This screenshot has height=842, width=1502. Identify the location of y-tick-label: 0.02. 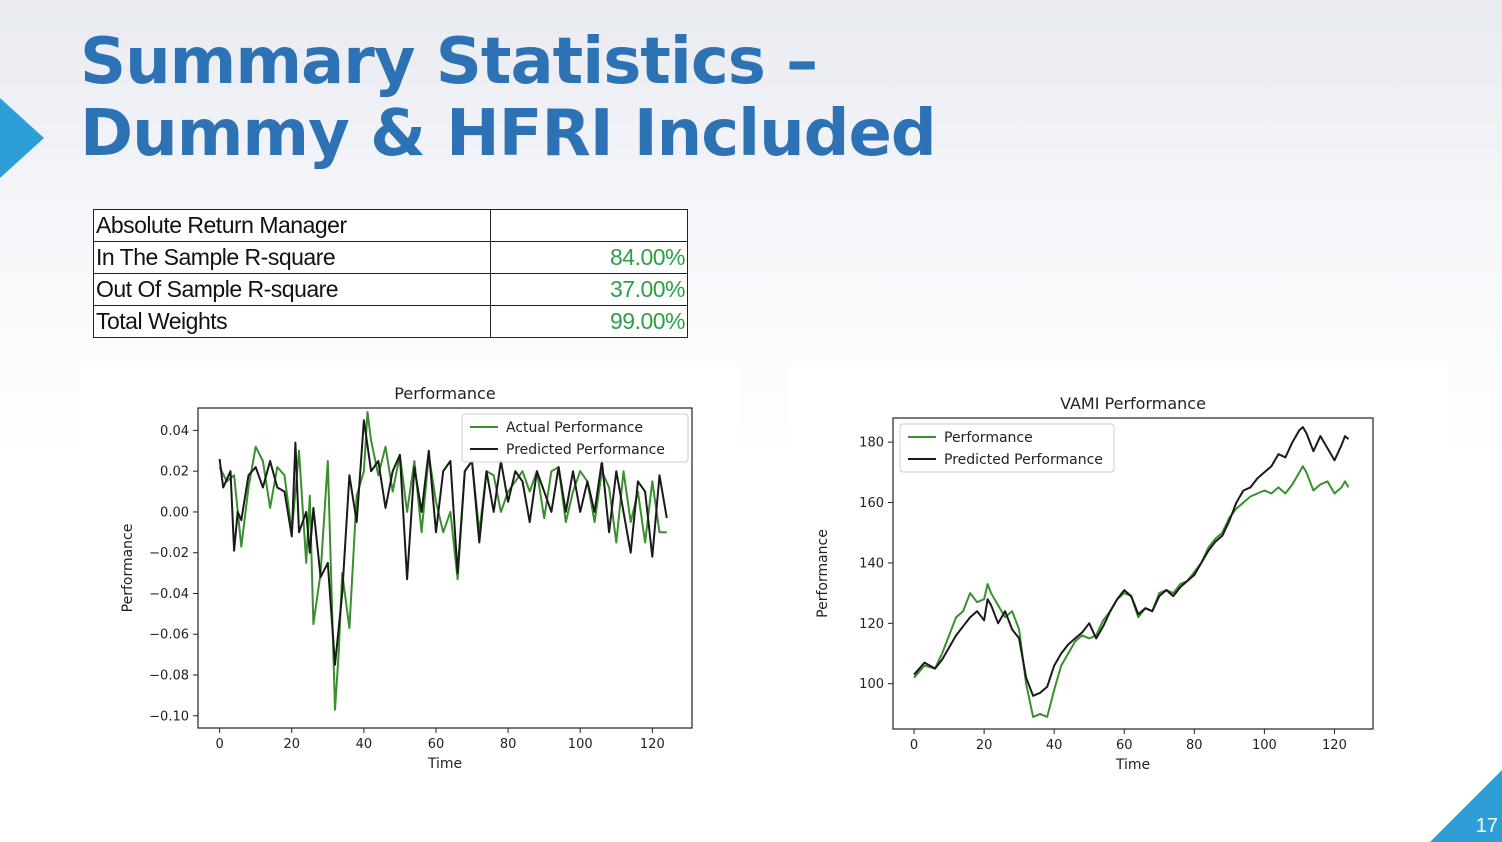
(174, 472).